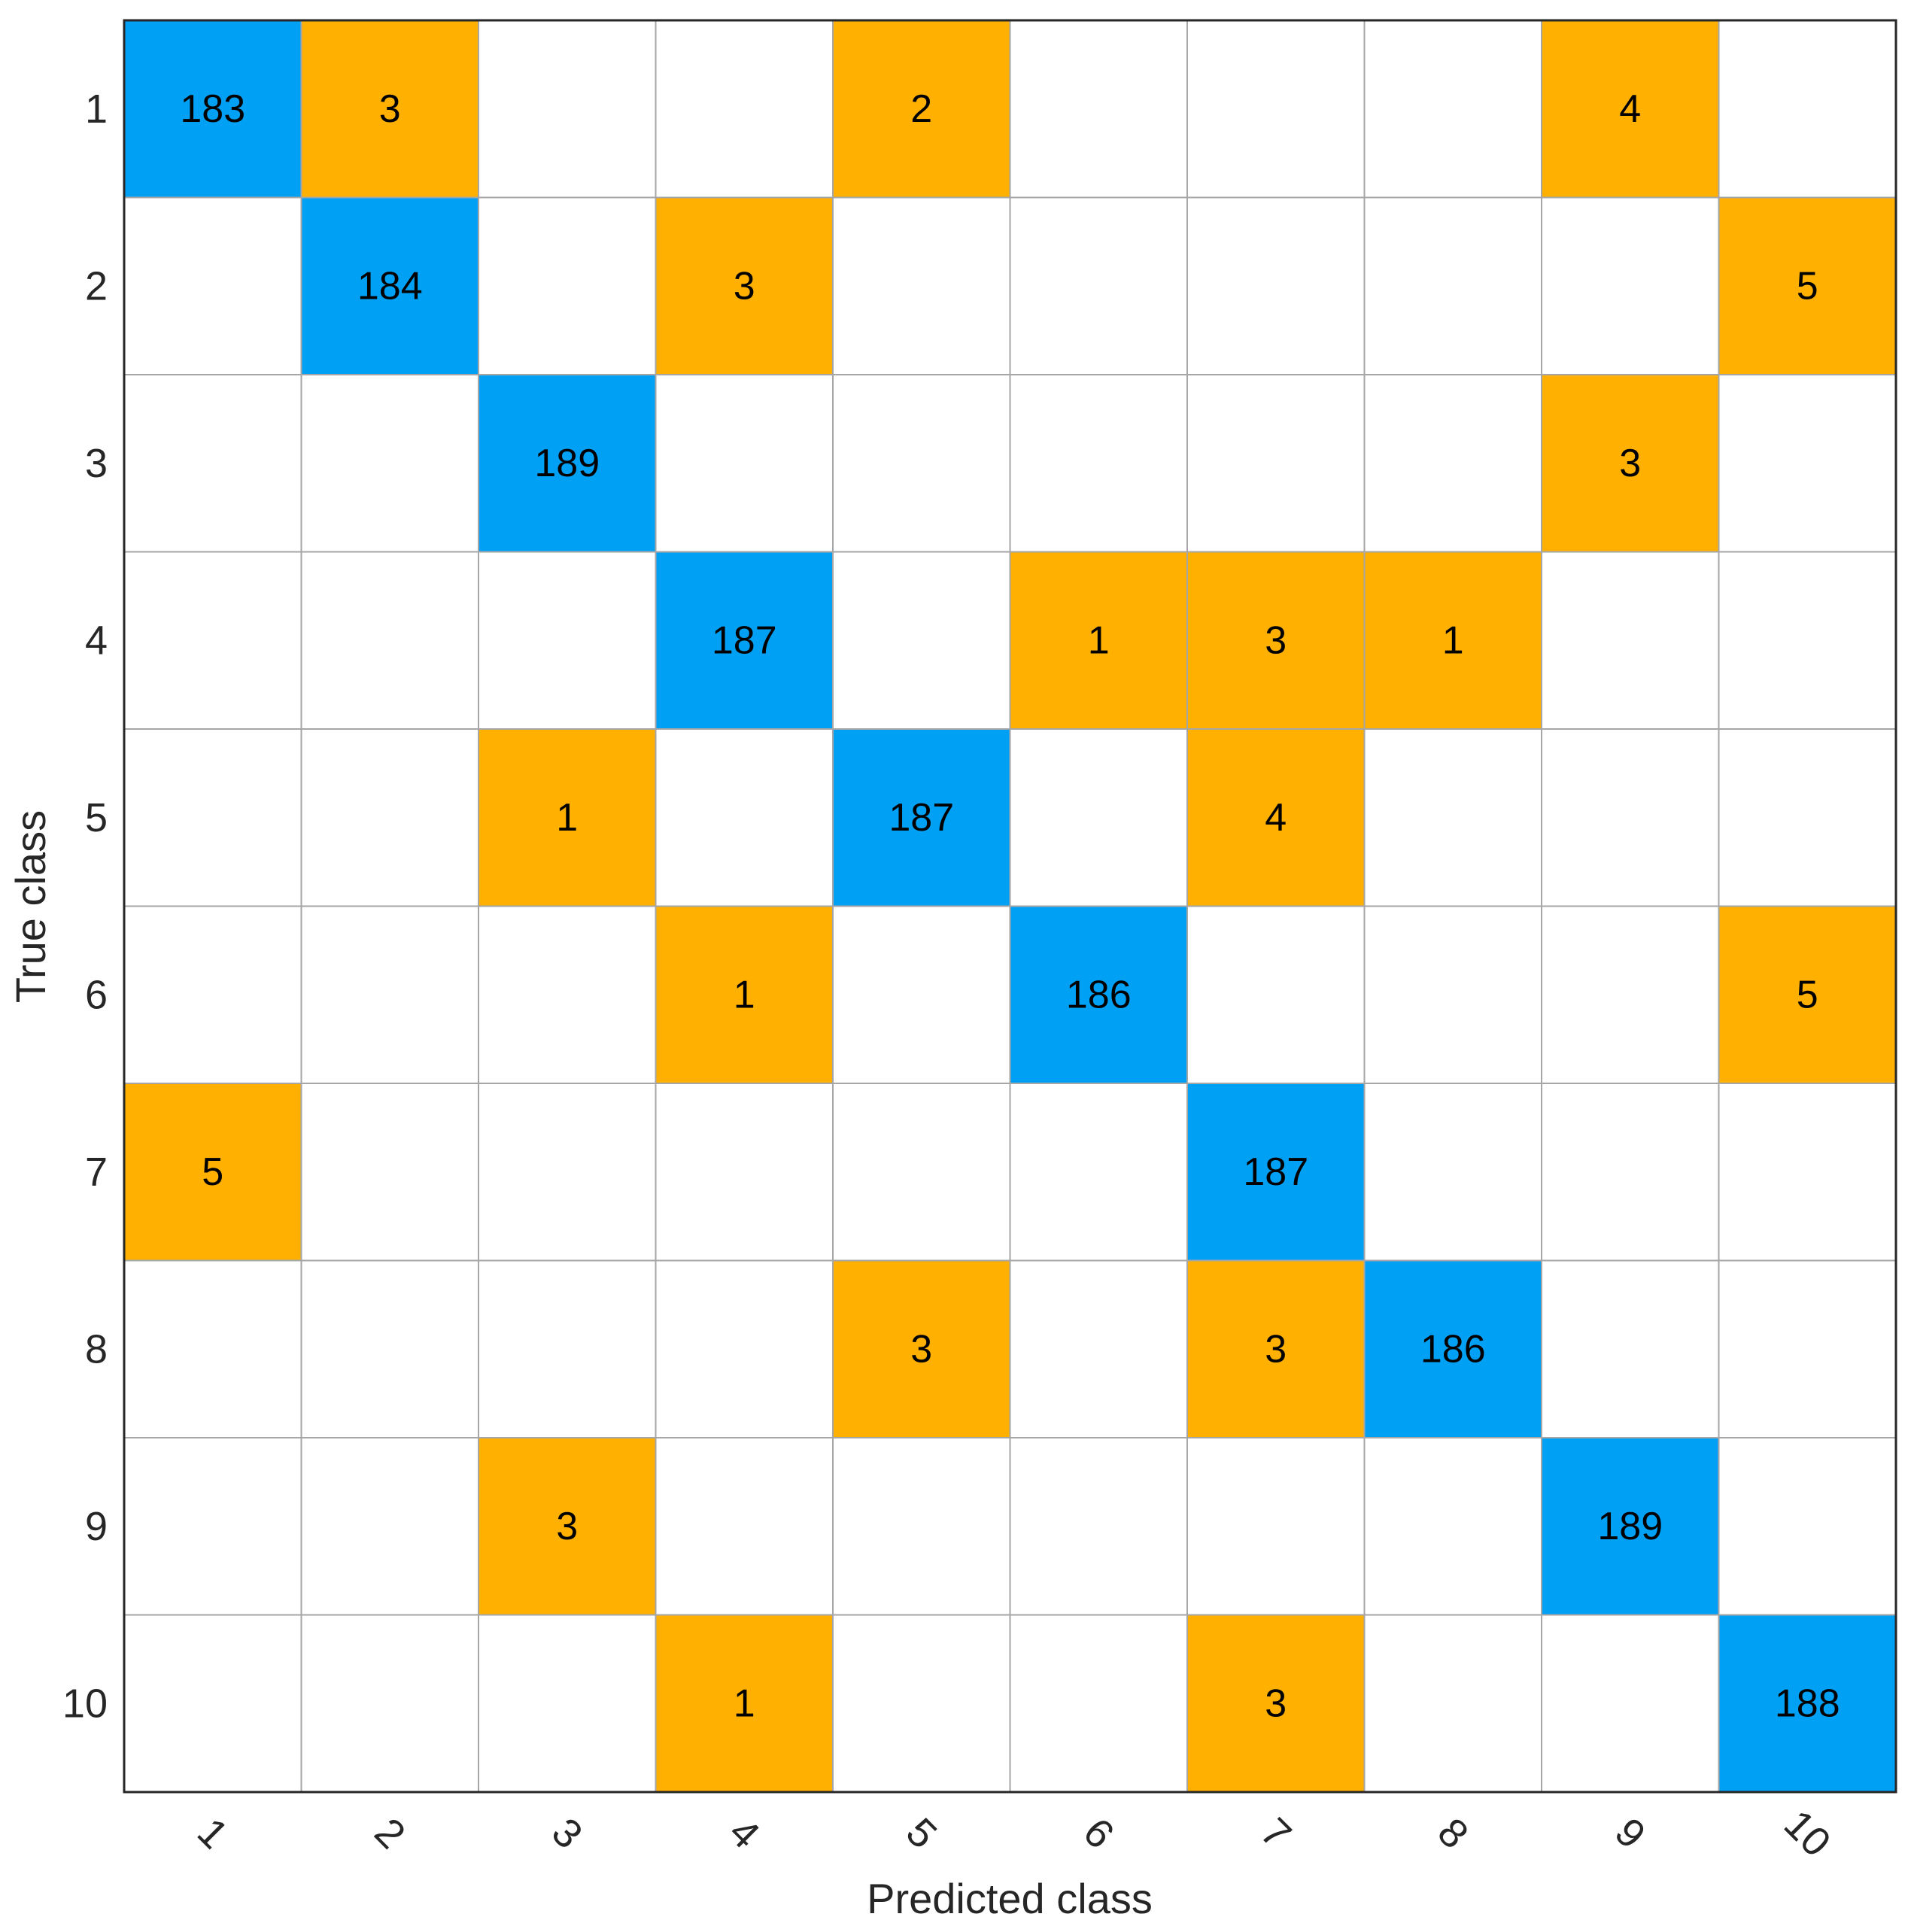 This screenshot has width=1914, height=1932. What do you see at coordinates (213, 286) in the screenshot?
I see `cell-r2-c1` at bounding box center [213, 286].